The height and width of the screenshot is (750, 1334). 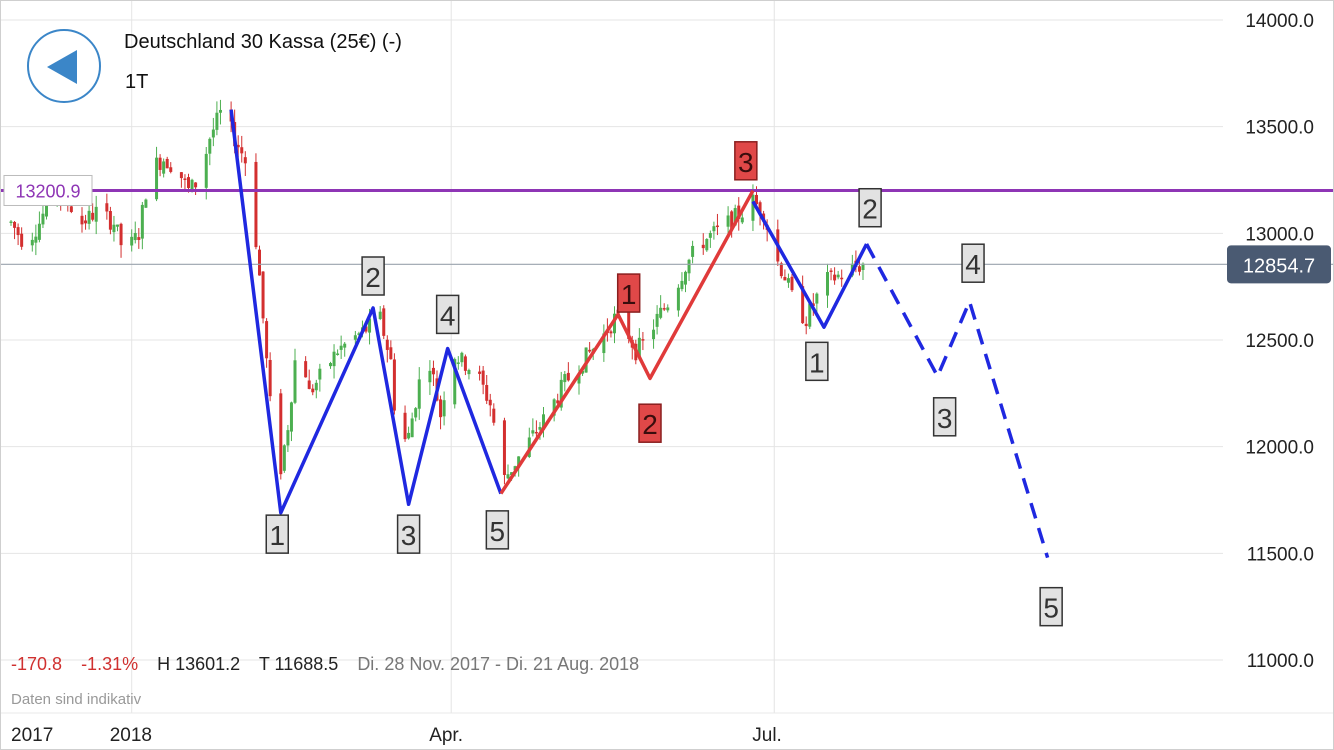 What do you see at coordinates (48, 190) in the screenshot?
I see `resistance-badge` at bounding box center [48, 190].